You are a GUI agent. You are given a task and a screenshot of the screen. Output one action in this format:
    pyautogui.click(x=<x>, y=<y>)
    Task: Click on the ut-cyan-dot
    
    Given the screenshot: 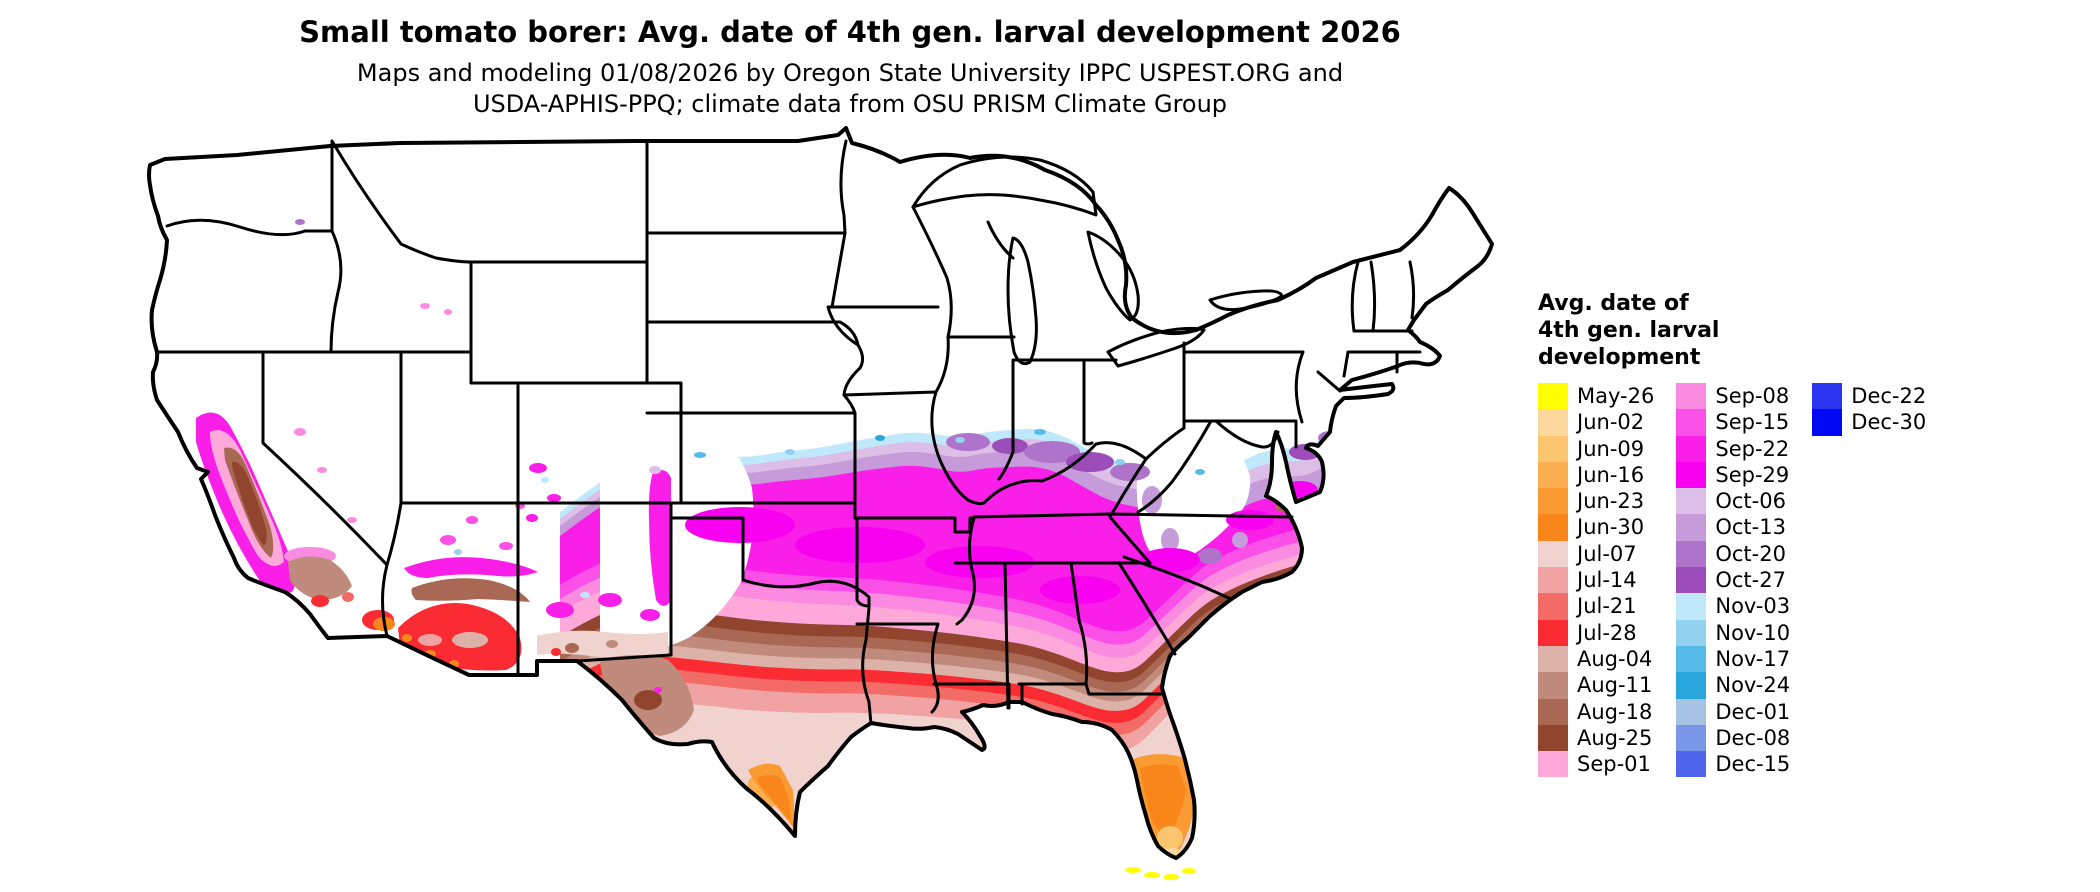 What is the action you would take?
    pyautogui.click(x=458, y=552)
    